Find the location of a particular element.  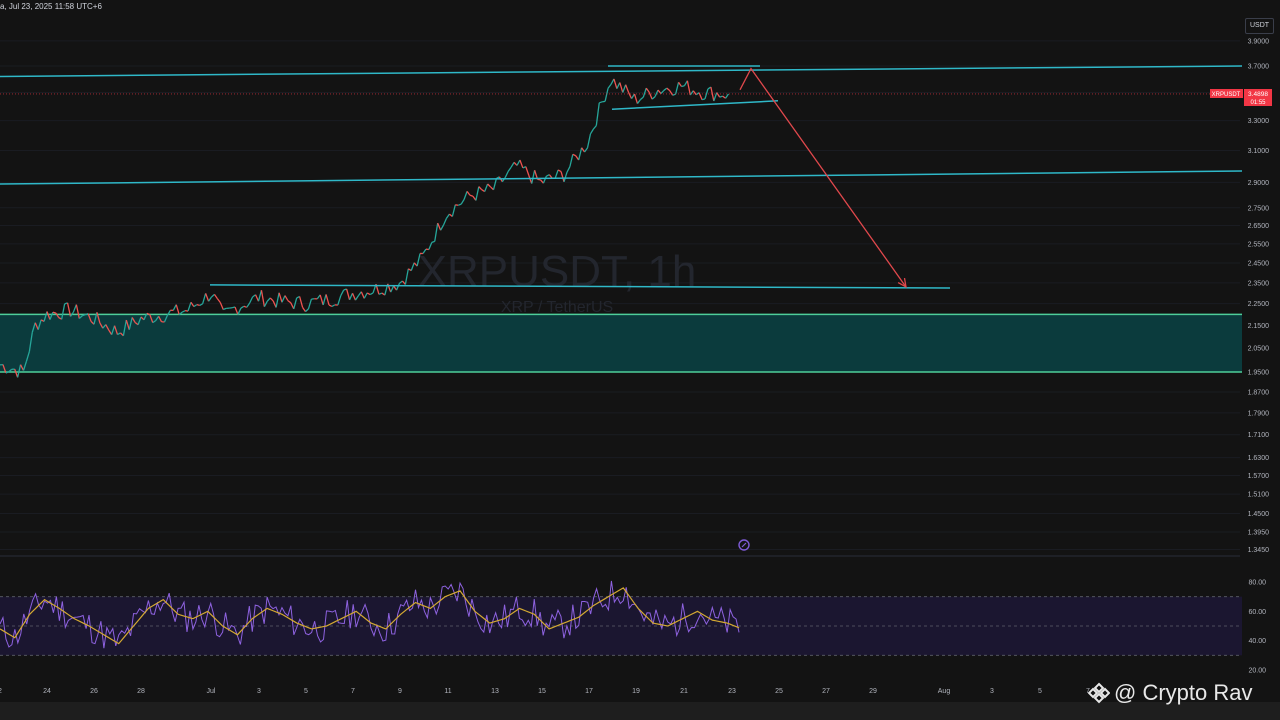

rsi-ma-line is located at coordinates (370, 616).